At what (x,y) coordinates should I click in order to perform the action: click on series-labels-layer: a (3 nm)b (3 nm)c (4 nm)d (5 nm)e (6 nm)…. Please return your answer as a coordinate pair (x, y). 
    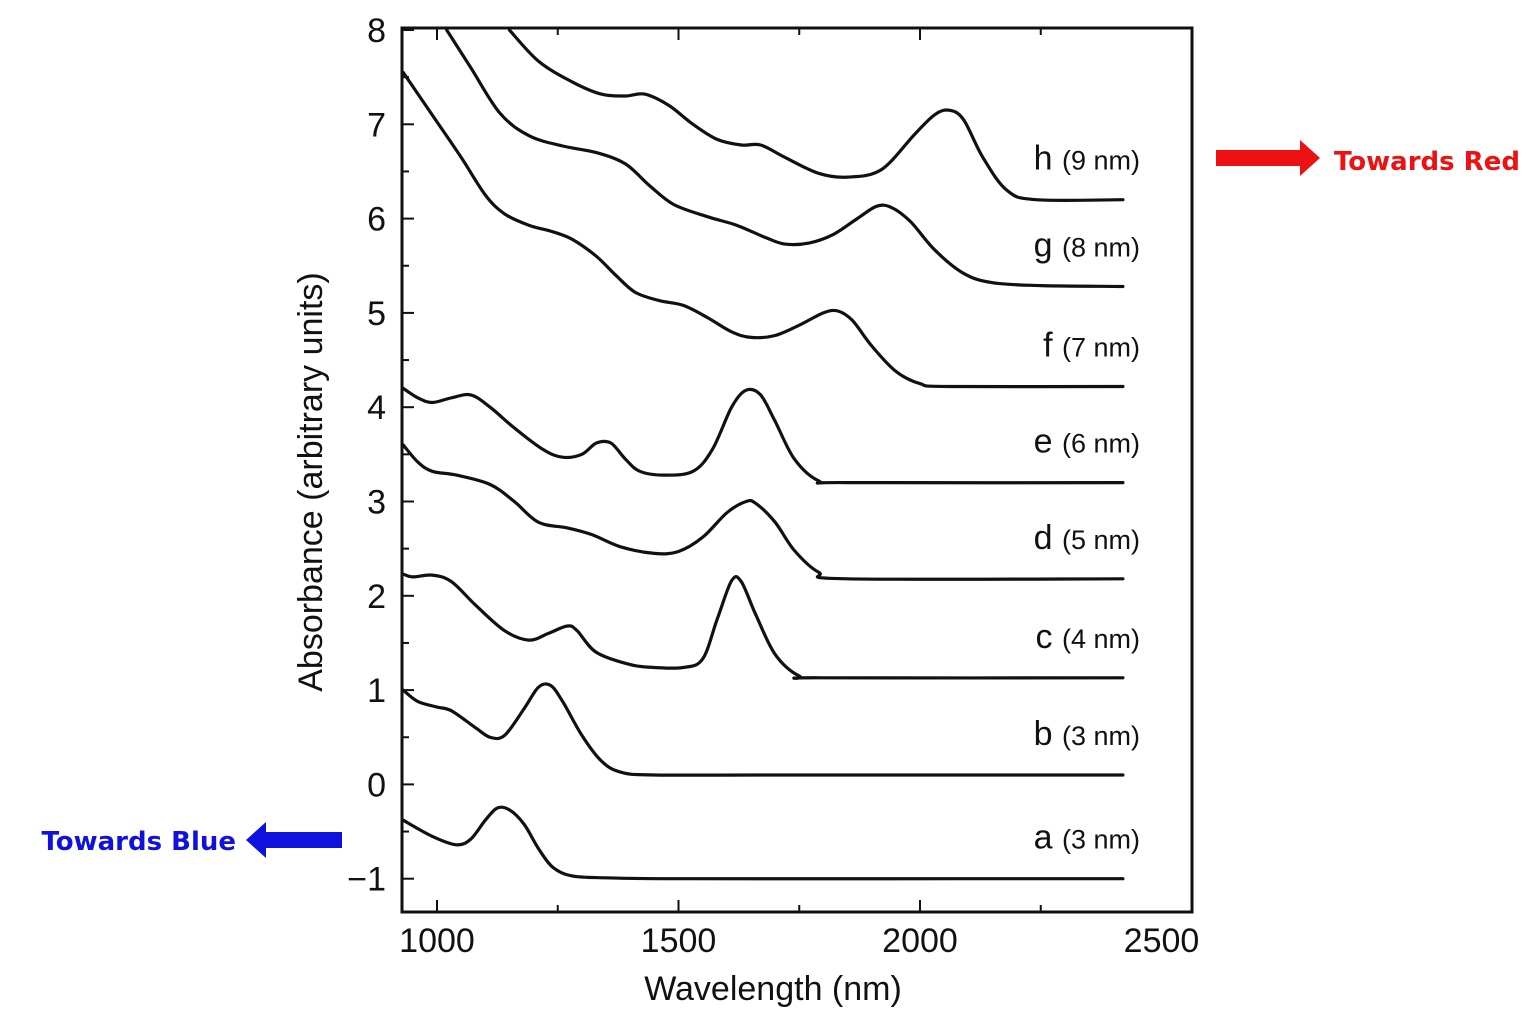
    Looking at the image, I should click on (1087, 498).